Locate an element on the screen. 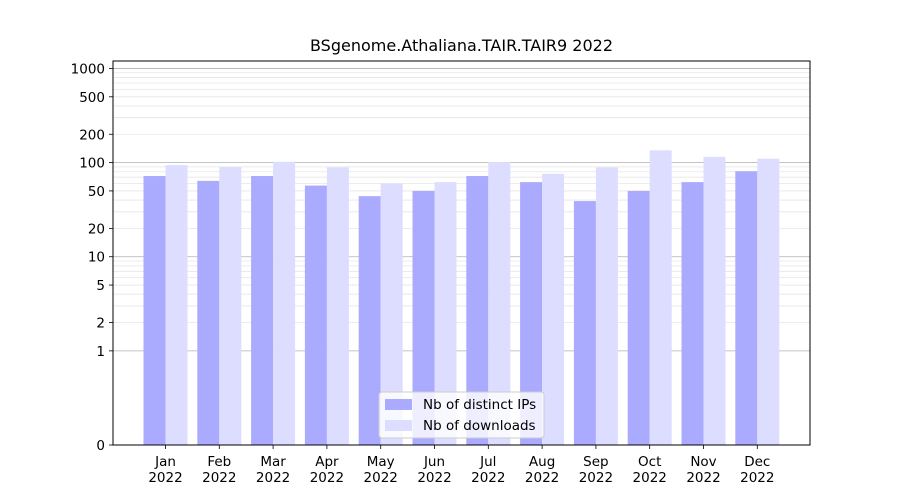 This screenshot has height=504, width=900. y-tick-label: 2 is located at coordinates (100, 324).